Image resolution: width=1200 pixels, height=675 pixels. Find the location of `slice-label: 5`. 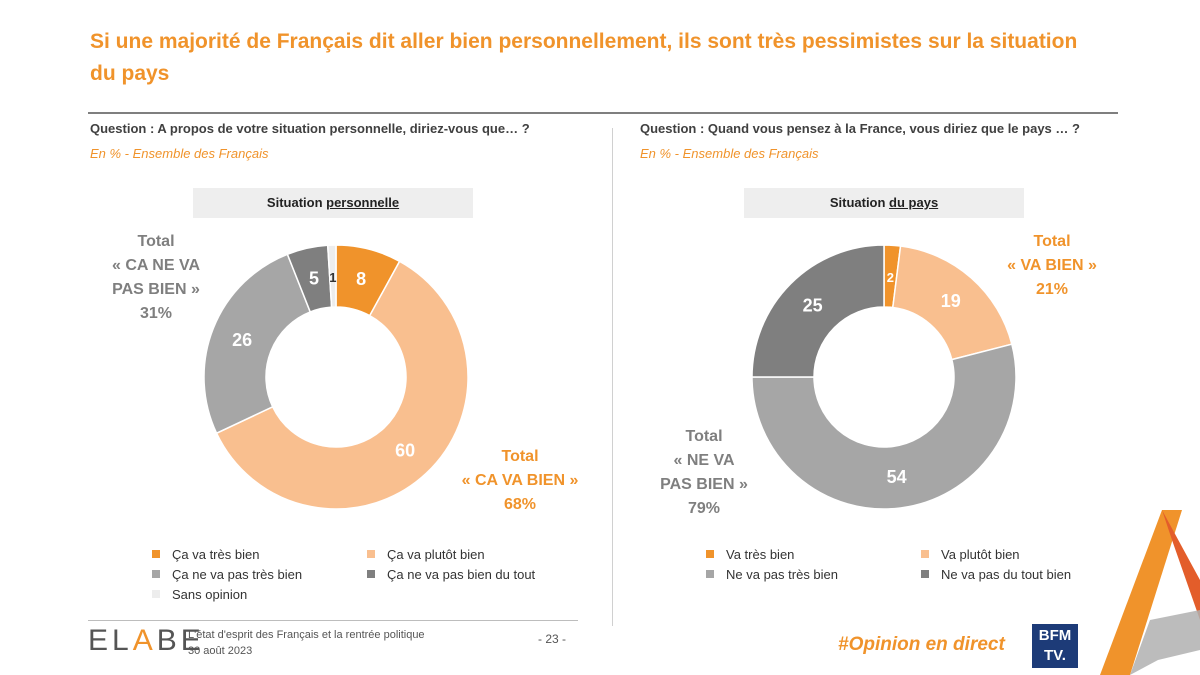

slice-label: 5 is located at coordinates (314, 278).